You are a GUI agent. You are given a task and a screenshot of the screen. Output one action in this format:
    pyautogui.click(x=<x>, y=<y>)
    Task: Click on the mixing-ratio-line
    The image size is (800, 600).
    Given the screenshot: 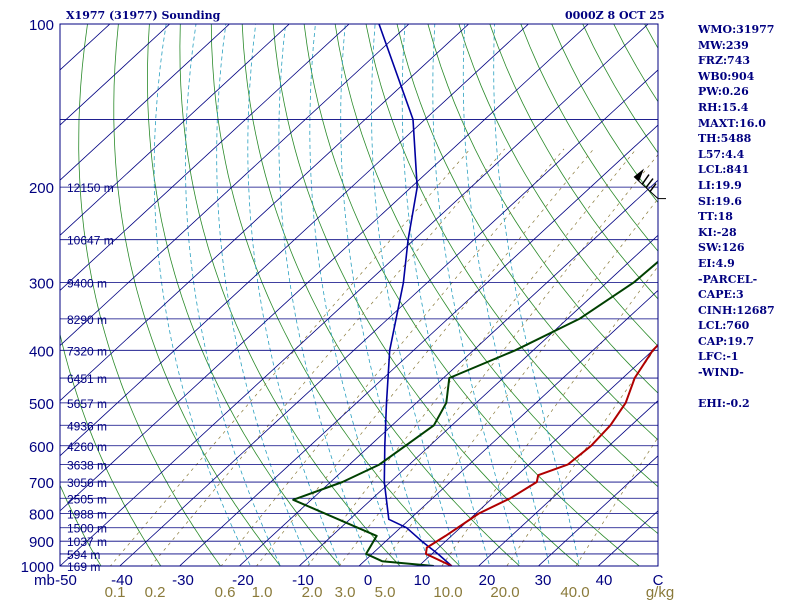 What is the action you would take?
    pyautogui.click(x=549, y=415)
    